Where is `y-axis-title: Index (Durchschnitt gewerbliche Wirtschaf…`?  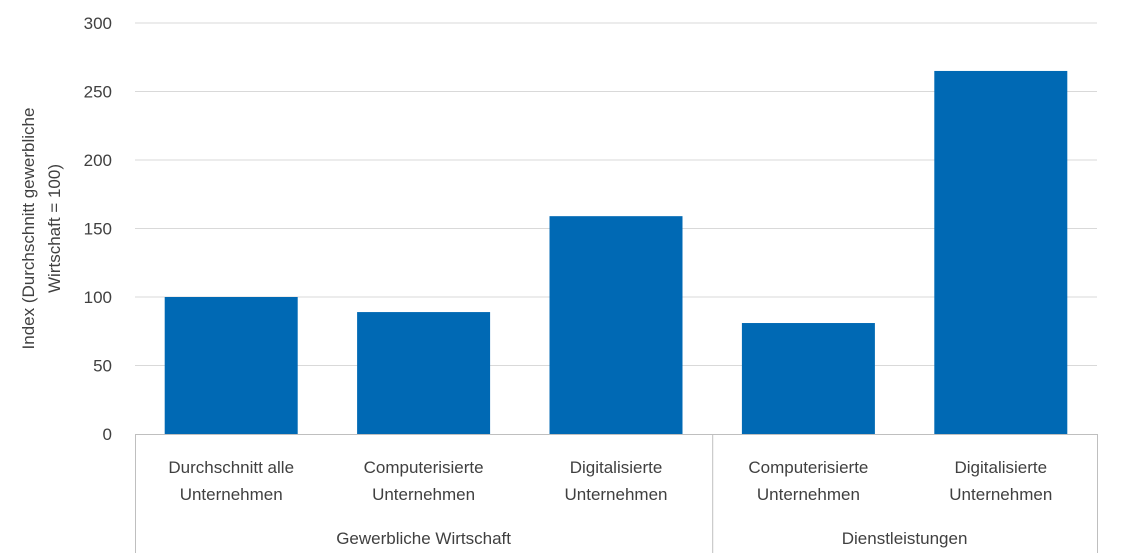 y-axis-title: Index (Durchschnitt gewerbliche Wirtschaf… is located at coordinates (41, 229).